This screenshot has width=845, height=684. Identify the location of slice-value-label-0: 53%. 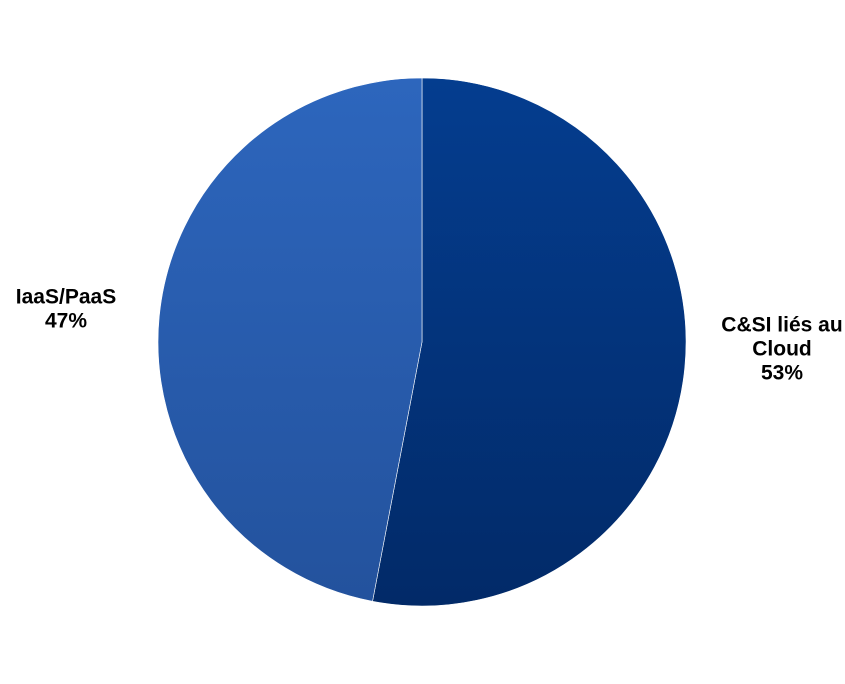
(782, 373).